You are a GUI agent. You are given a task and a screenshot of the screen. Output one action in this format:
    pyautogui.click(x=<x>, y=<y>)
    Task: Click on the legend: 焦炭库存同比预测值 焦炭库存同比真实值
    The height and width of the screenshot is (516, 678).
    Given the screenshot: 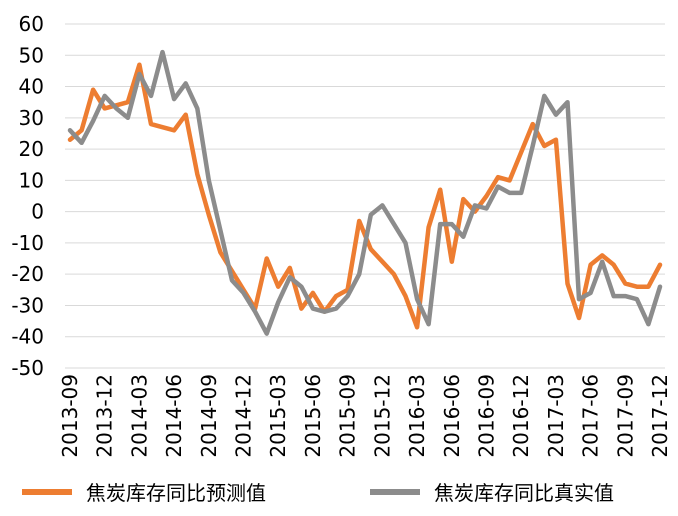 What is the action you would take?
    pyautogui.click(x=318, y=493)
    